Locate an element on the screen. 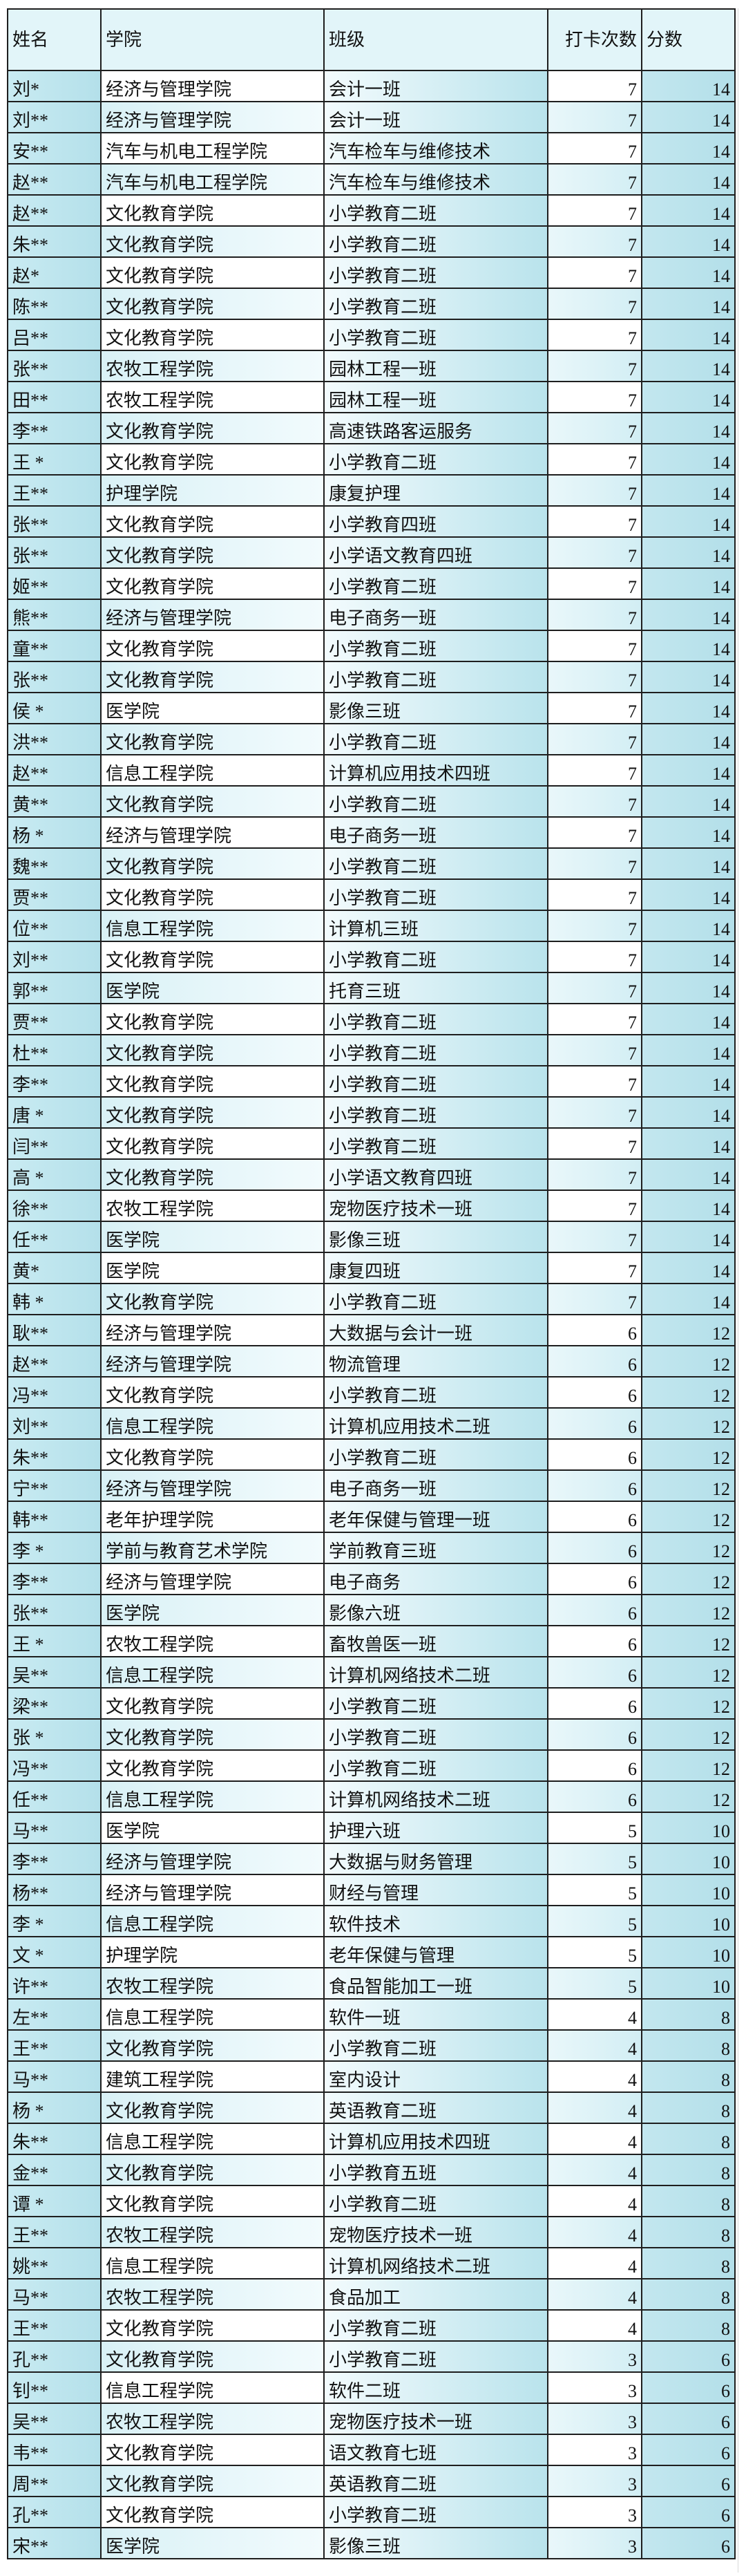 Image resolution: width=746 pixels, height=2576 pixels. table-row: 左** 信息工程学院 软件一班 4 8 is located at coordinates (371, 2014).